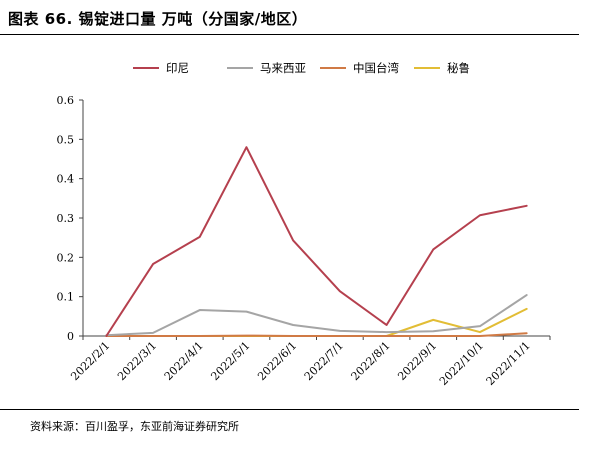 This screenshot has height=449, width=597. What do you see at coordinates (158, 19) in the screenshot?
I see `chart-title: 图表 66. 锡锭进口量 万吨（分国家/地区）` at bounding box center [158, 19].